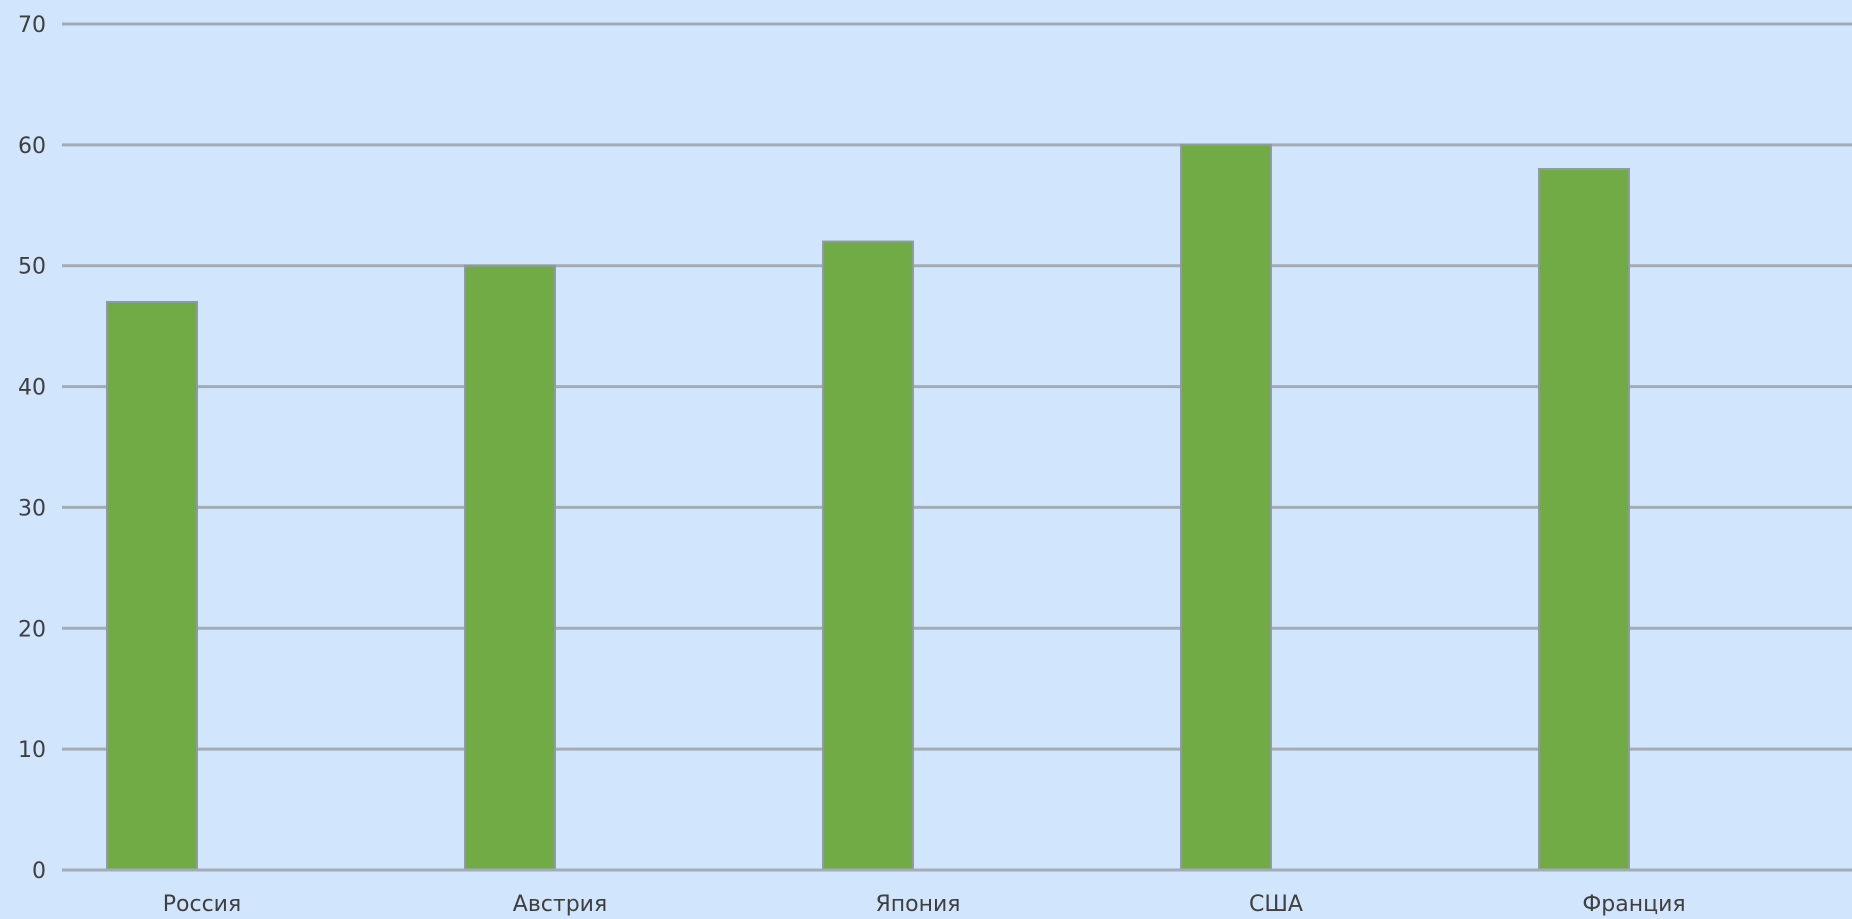 The width and height of the screenshot is (1852, 919). I want to click on x-category-label: США, so click(1276, 904).